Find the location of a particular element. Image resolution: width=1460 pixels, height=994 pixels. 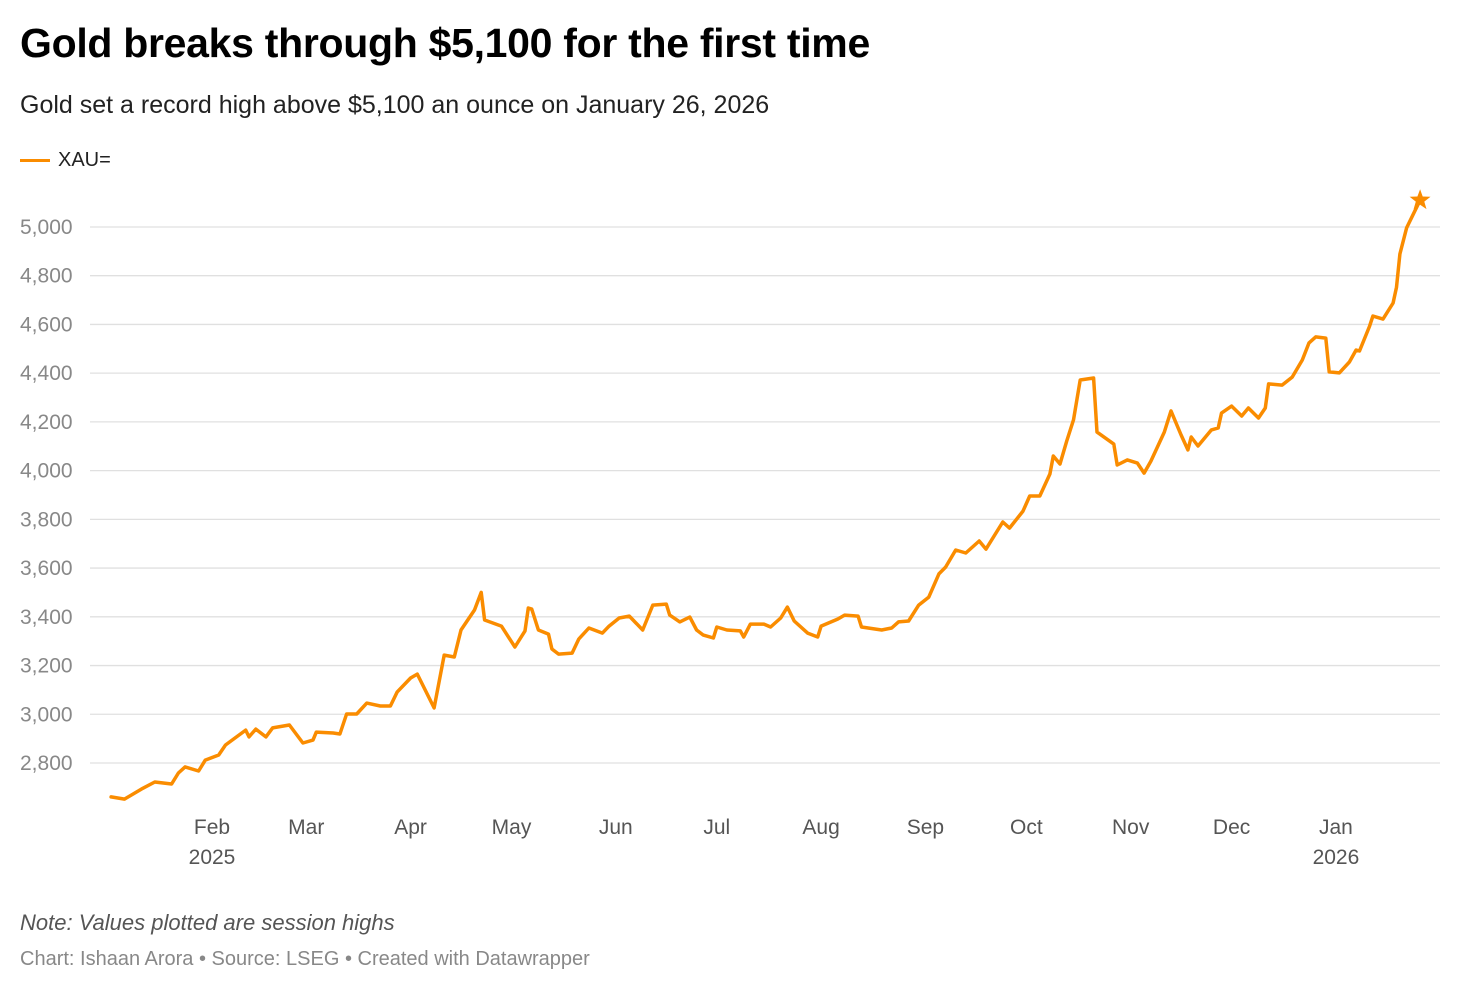

chart-note: Note: Values plotted are session highs is located at coordinates (207, 922).